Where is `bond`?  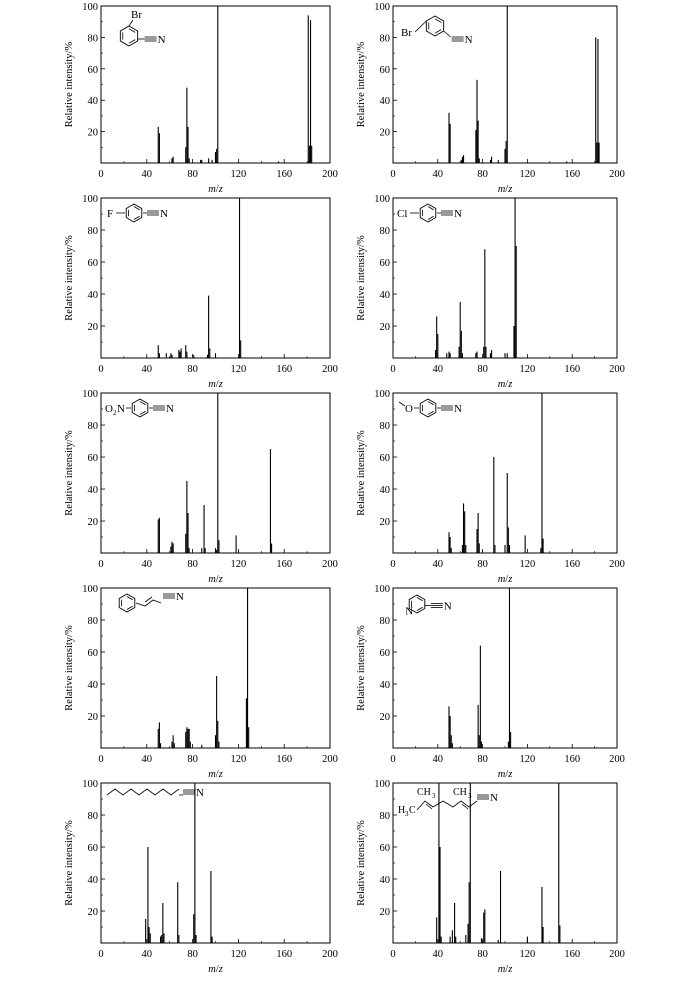 bond is located at coordinates (420, 26).